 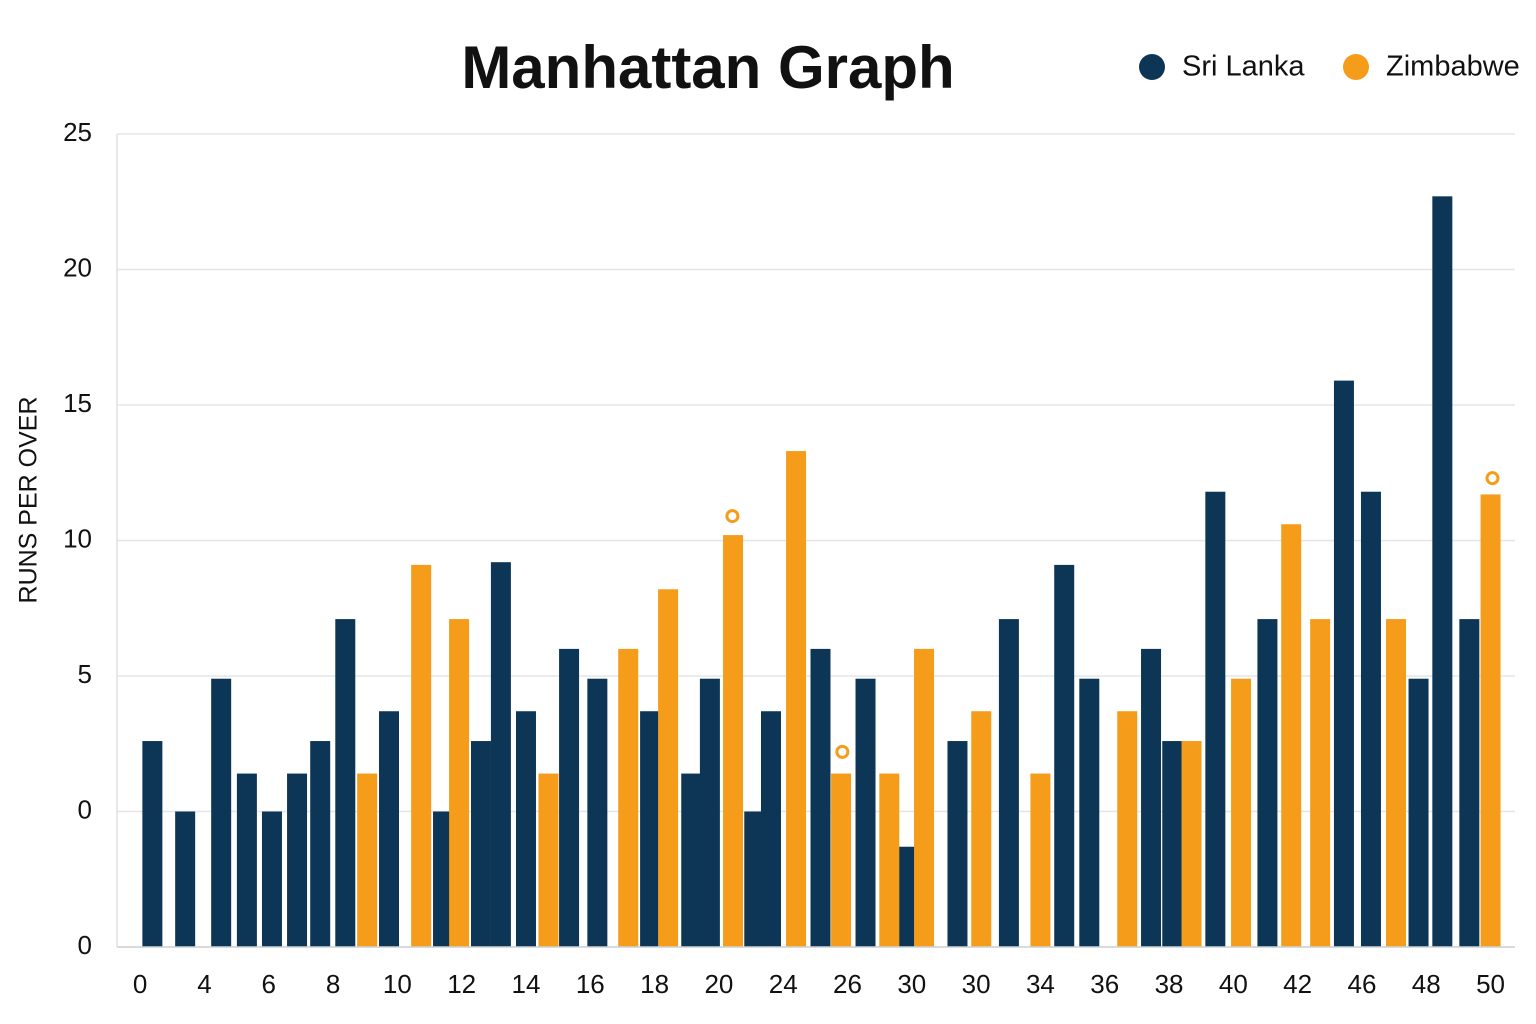 What do you see at coordinates (269, 984) in the screenshot?
I see `x-tick-label: 6` at bounding box center [269, 984].